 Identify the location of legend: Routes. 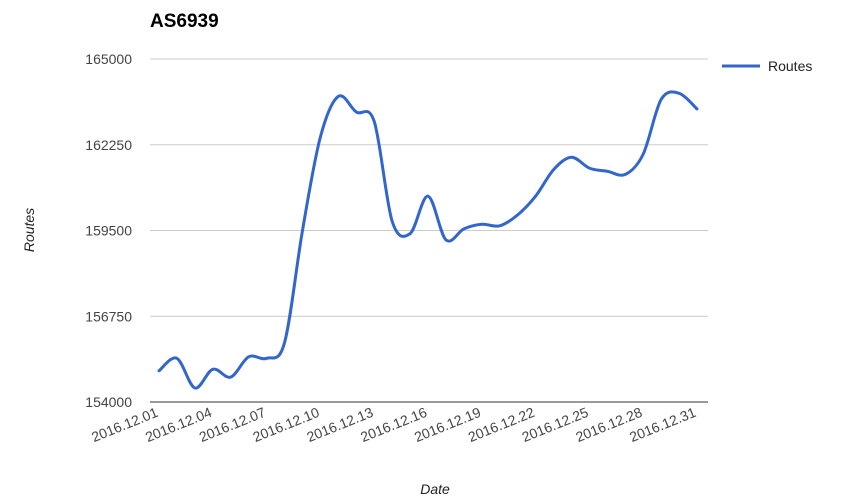
(767, 66).